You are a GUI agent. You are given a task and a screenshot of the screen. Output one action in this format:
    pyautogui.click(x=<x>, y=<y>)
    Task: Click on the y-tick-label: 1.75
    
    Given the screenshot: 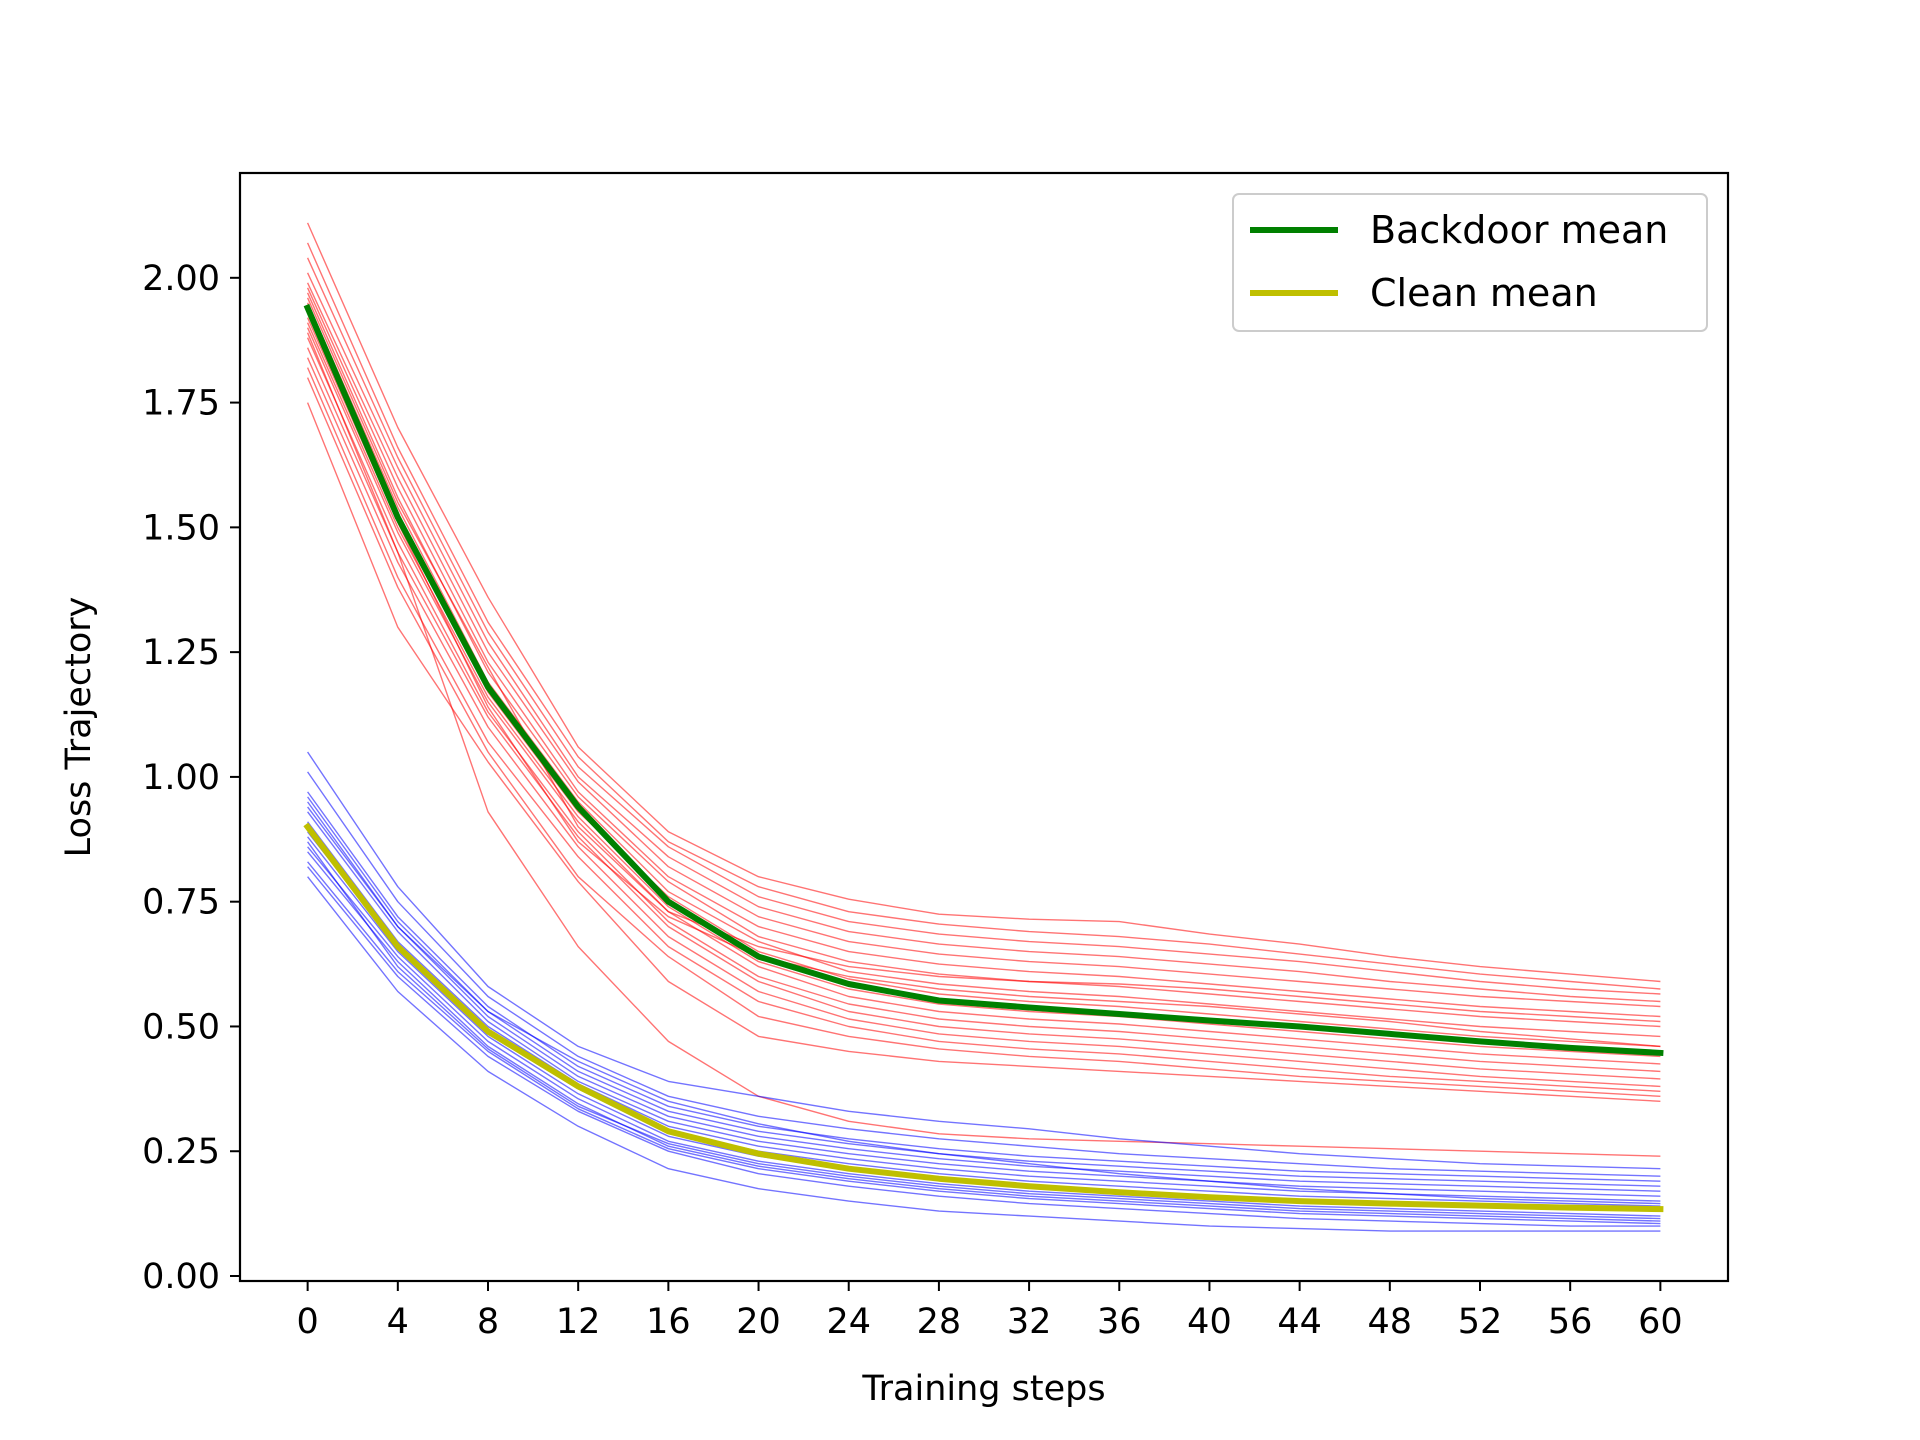 What is the action you would take?
    pyautogui.click(x=181, y=404)
    